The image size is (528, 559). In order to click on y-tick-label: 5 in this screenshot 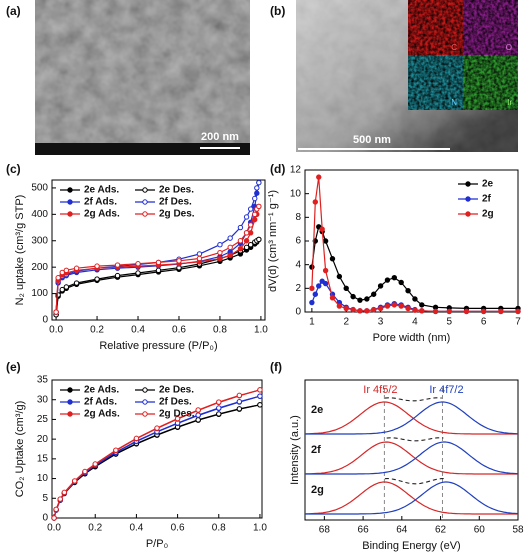, I will do `click(45, 498)`.